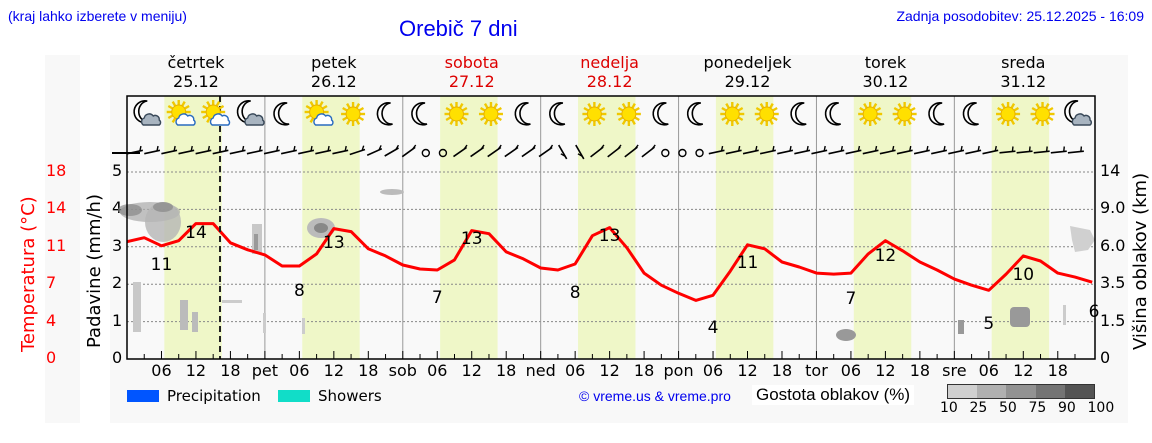 This screenshot has height=443, width=1152. What do you see at coordinates (655, 396) in the screenshot?
I see `copyright-link: © vreme.us & vreme.pro` at bounding box center [655, 396].